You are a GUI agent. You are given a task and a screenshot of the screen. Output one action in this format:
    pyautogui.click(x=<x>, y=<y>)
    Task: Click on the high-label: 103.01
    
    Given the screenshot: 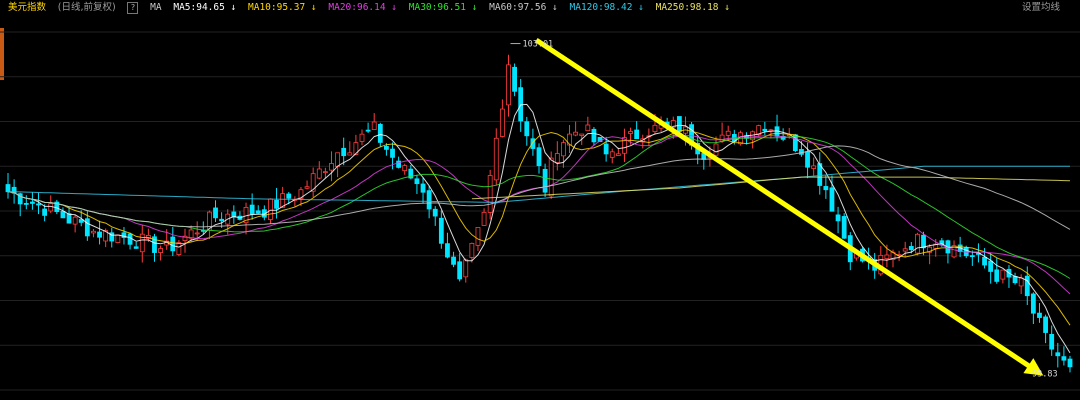 What is the action you would take?
    pyautogui.click(x=537, y=45)
    